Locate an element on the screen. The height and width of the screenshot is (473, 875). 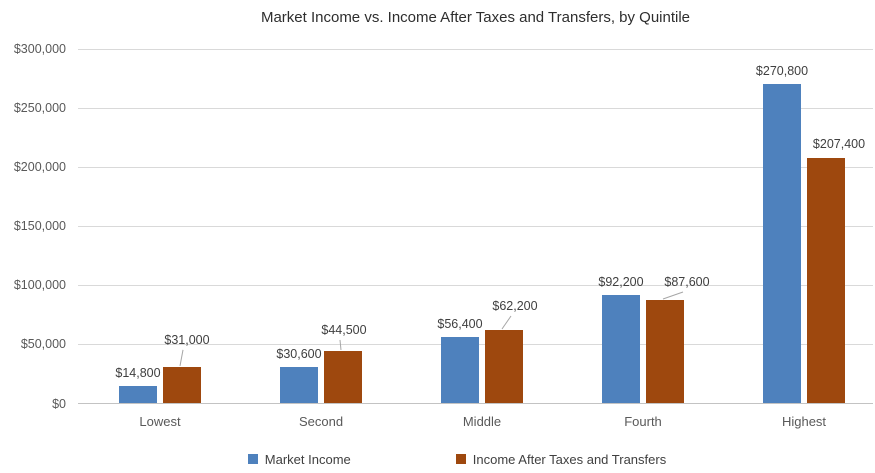
data-label: $62,200 is located at coordinates (515, 306).